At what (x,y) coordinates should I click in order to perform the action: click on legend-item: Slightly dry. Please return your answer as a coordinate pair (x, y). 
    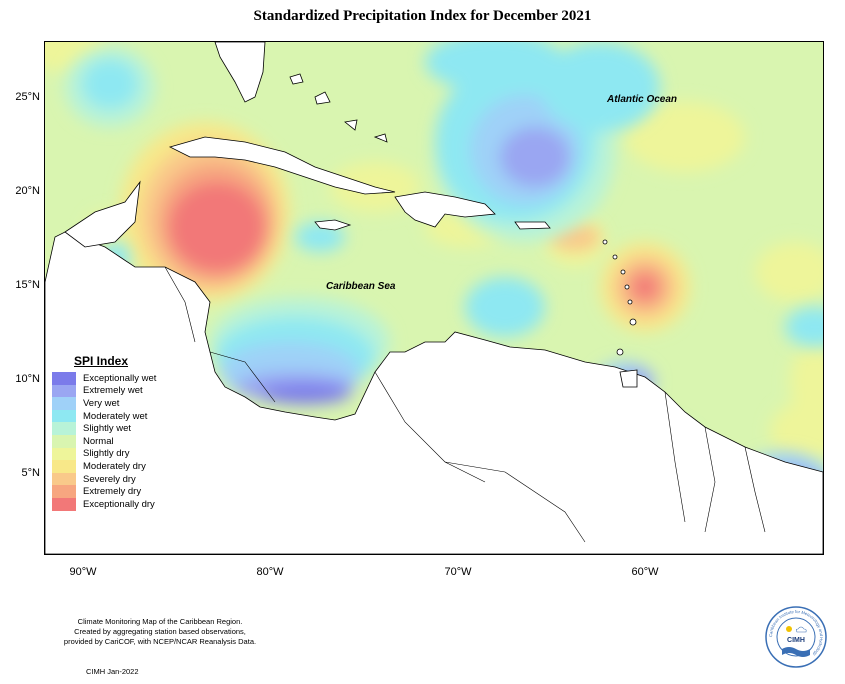
    Looking at the image, I should click on (112, 454).